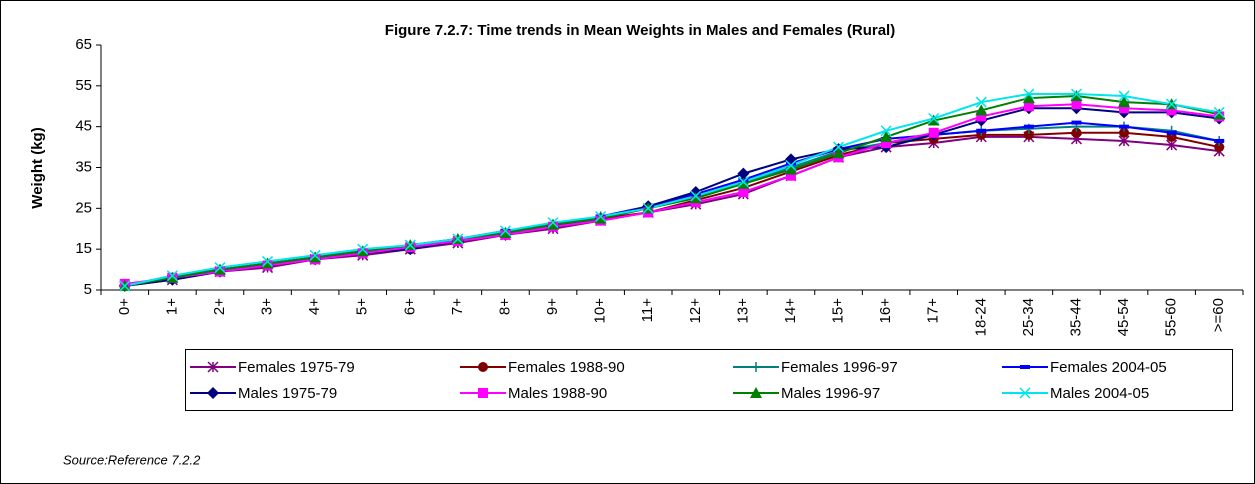 This screenshot has height=484, width=1255. Describe the element at coordinates (83, 166) in the screenshot. I see `y-tick-label: 35` at that location.